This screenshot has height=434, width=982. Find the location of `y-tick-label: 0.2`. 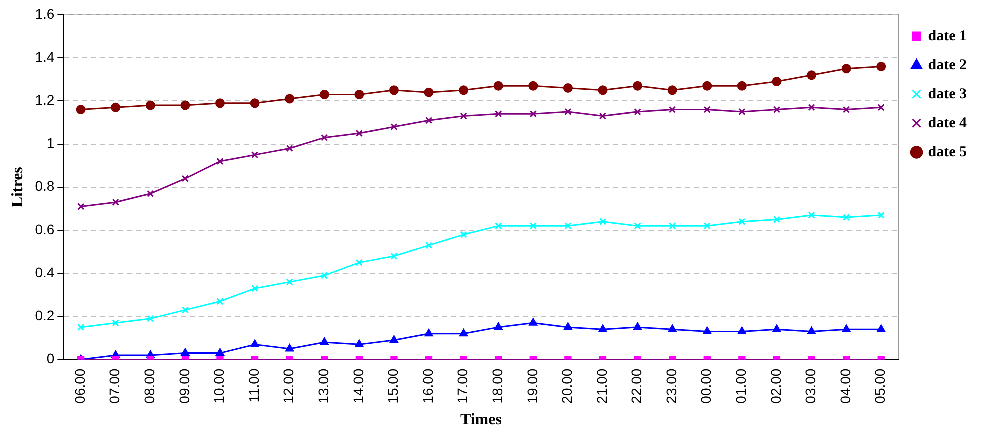

y-tick-label: 0.2 is located at coordinates (45, 316).